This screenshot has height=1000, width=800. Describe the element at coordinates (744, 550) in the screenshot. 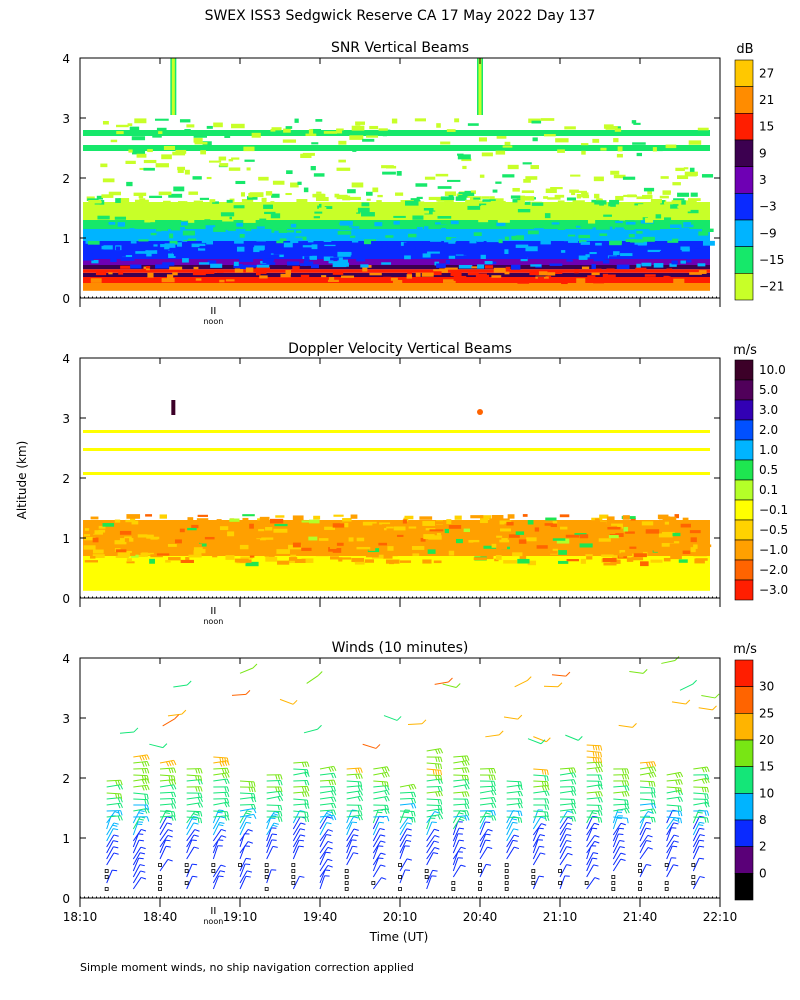

I see `colorbar-swatch` at that location.